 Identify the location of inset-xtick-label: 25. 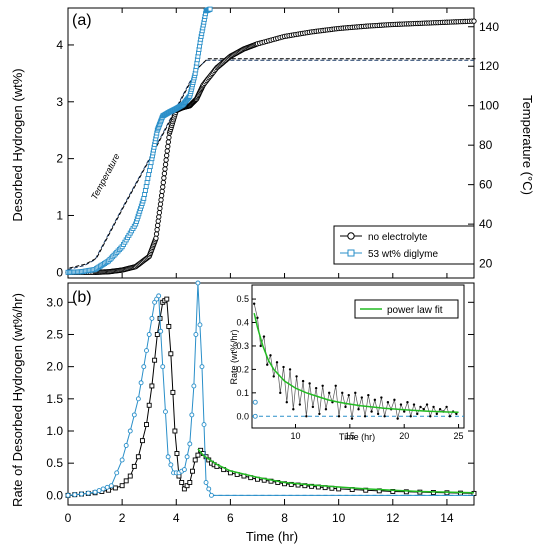
(459, 436).